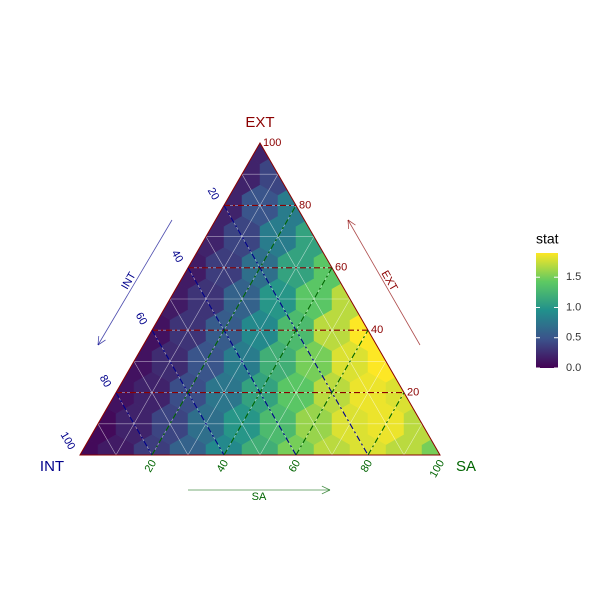 The width and height of the screenshot is (600, 600). What do you see at coordinates (573, 338) in the screenshot?
I see `colorbar-tick-label: 0.5` at bounding box center [573, 338].